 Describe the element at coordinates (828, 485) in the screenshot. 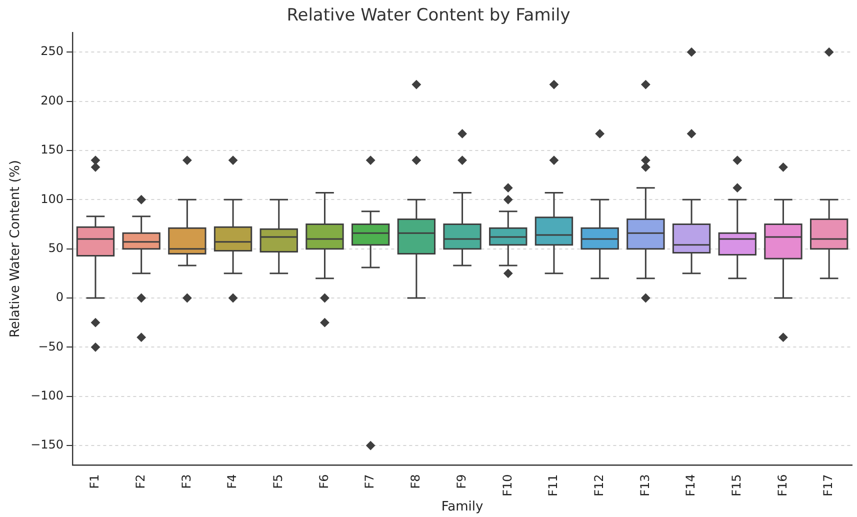

I see `x-tick-label: F17` at that location.